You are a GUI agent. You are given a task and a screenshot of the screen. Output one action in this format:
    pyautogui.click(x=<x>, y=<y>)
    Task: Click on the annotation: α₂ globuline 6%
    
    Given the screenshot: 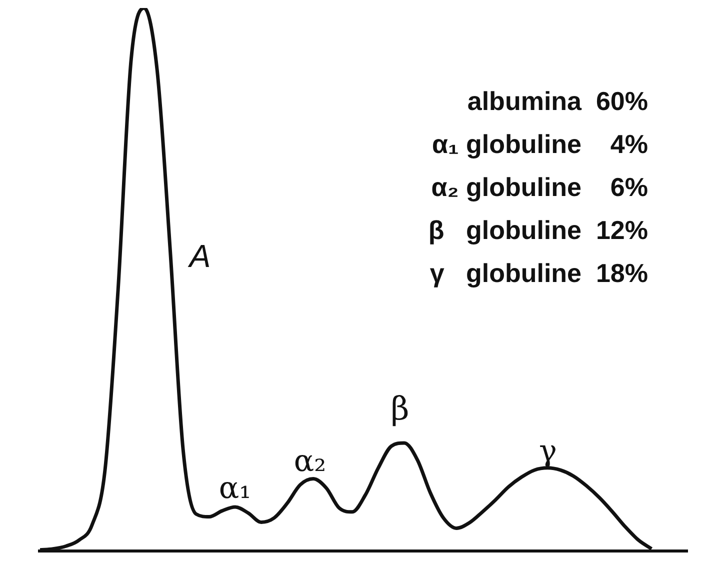 What is the action you would take?
    pyautogui.click(x=539, y=187)
    